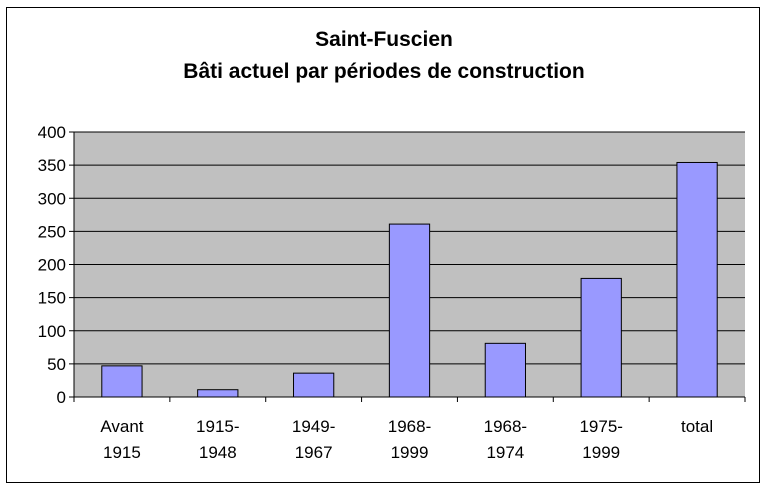 The width and height of the screenshot is (768, 492). I want to click on x-tick-label-line: 1967, so click(314, 452).